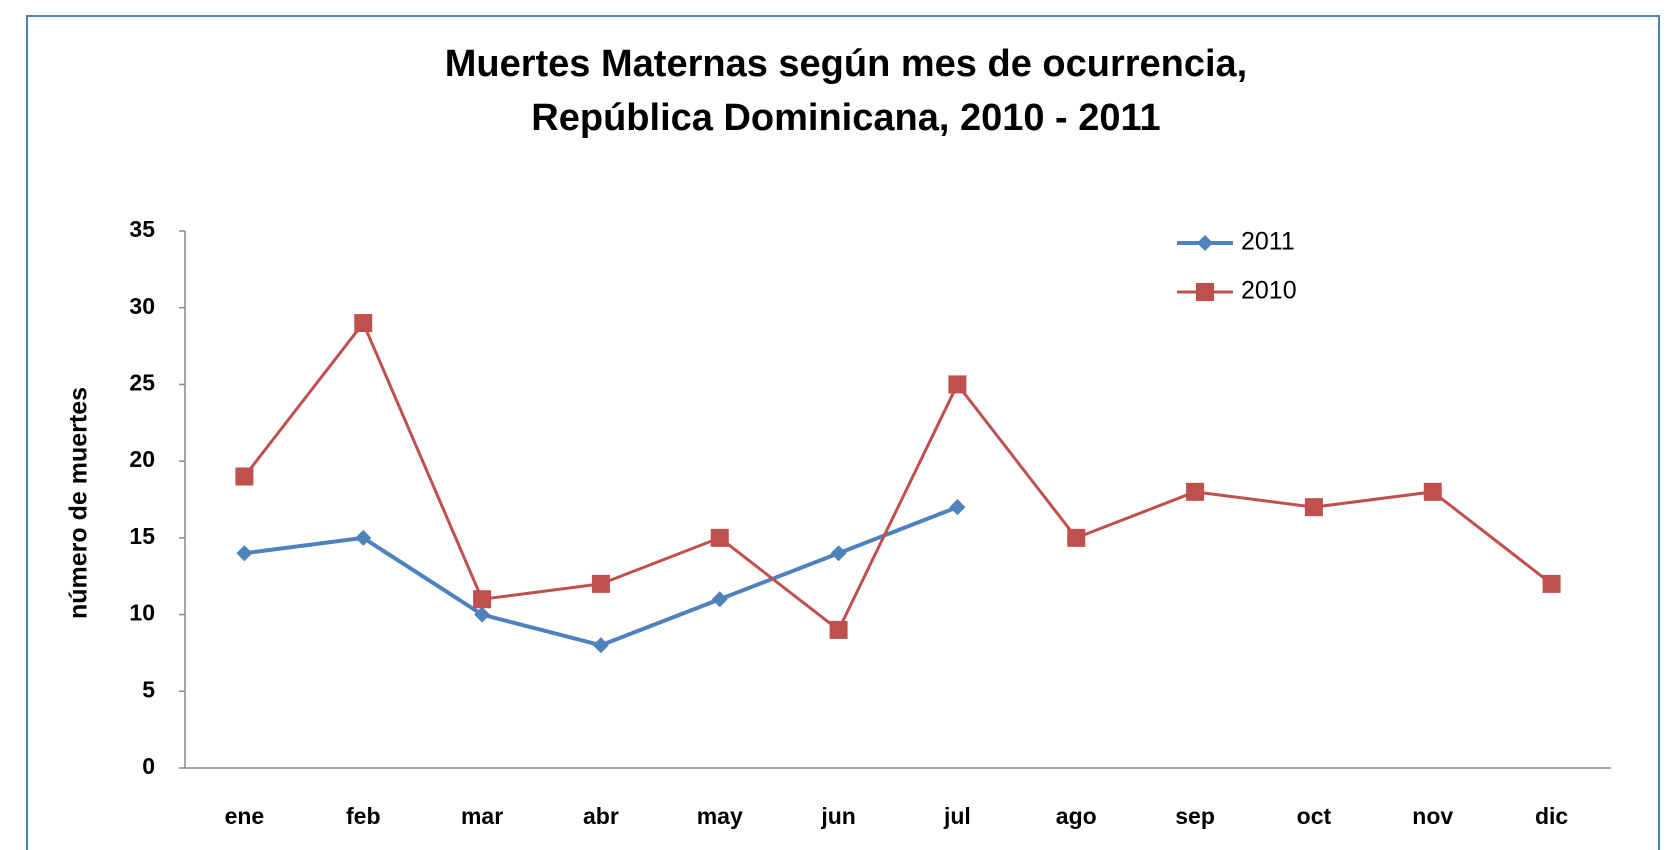  I want to click on y-tick-label: 35, so click(142, 229).